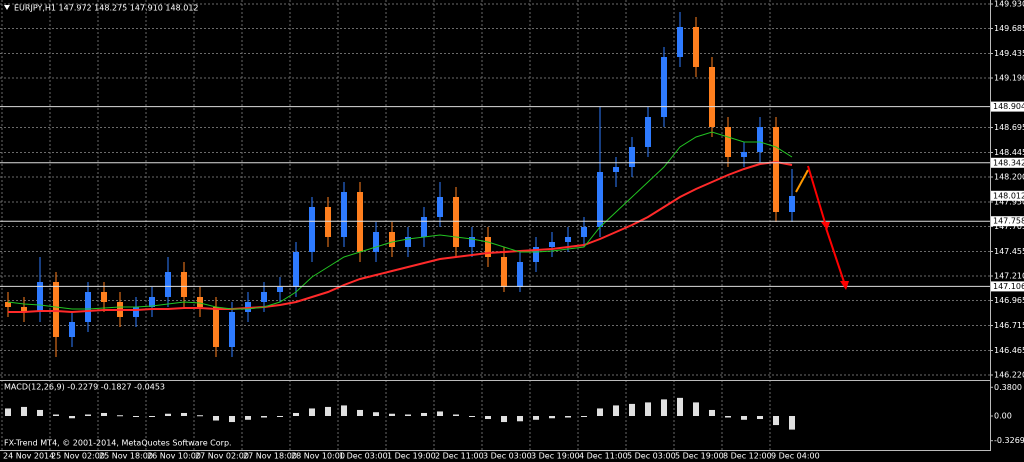  I want to click on x-tick-label: 24 Nov 2014, so click(28, 456).